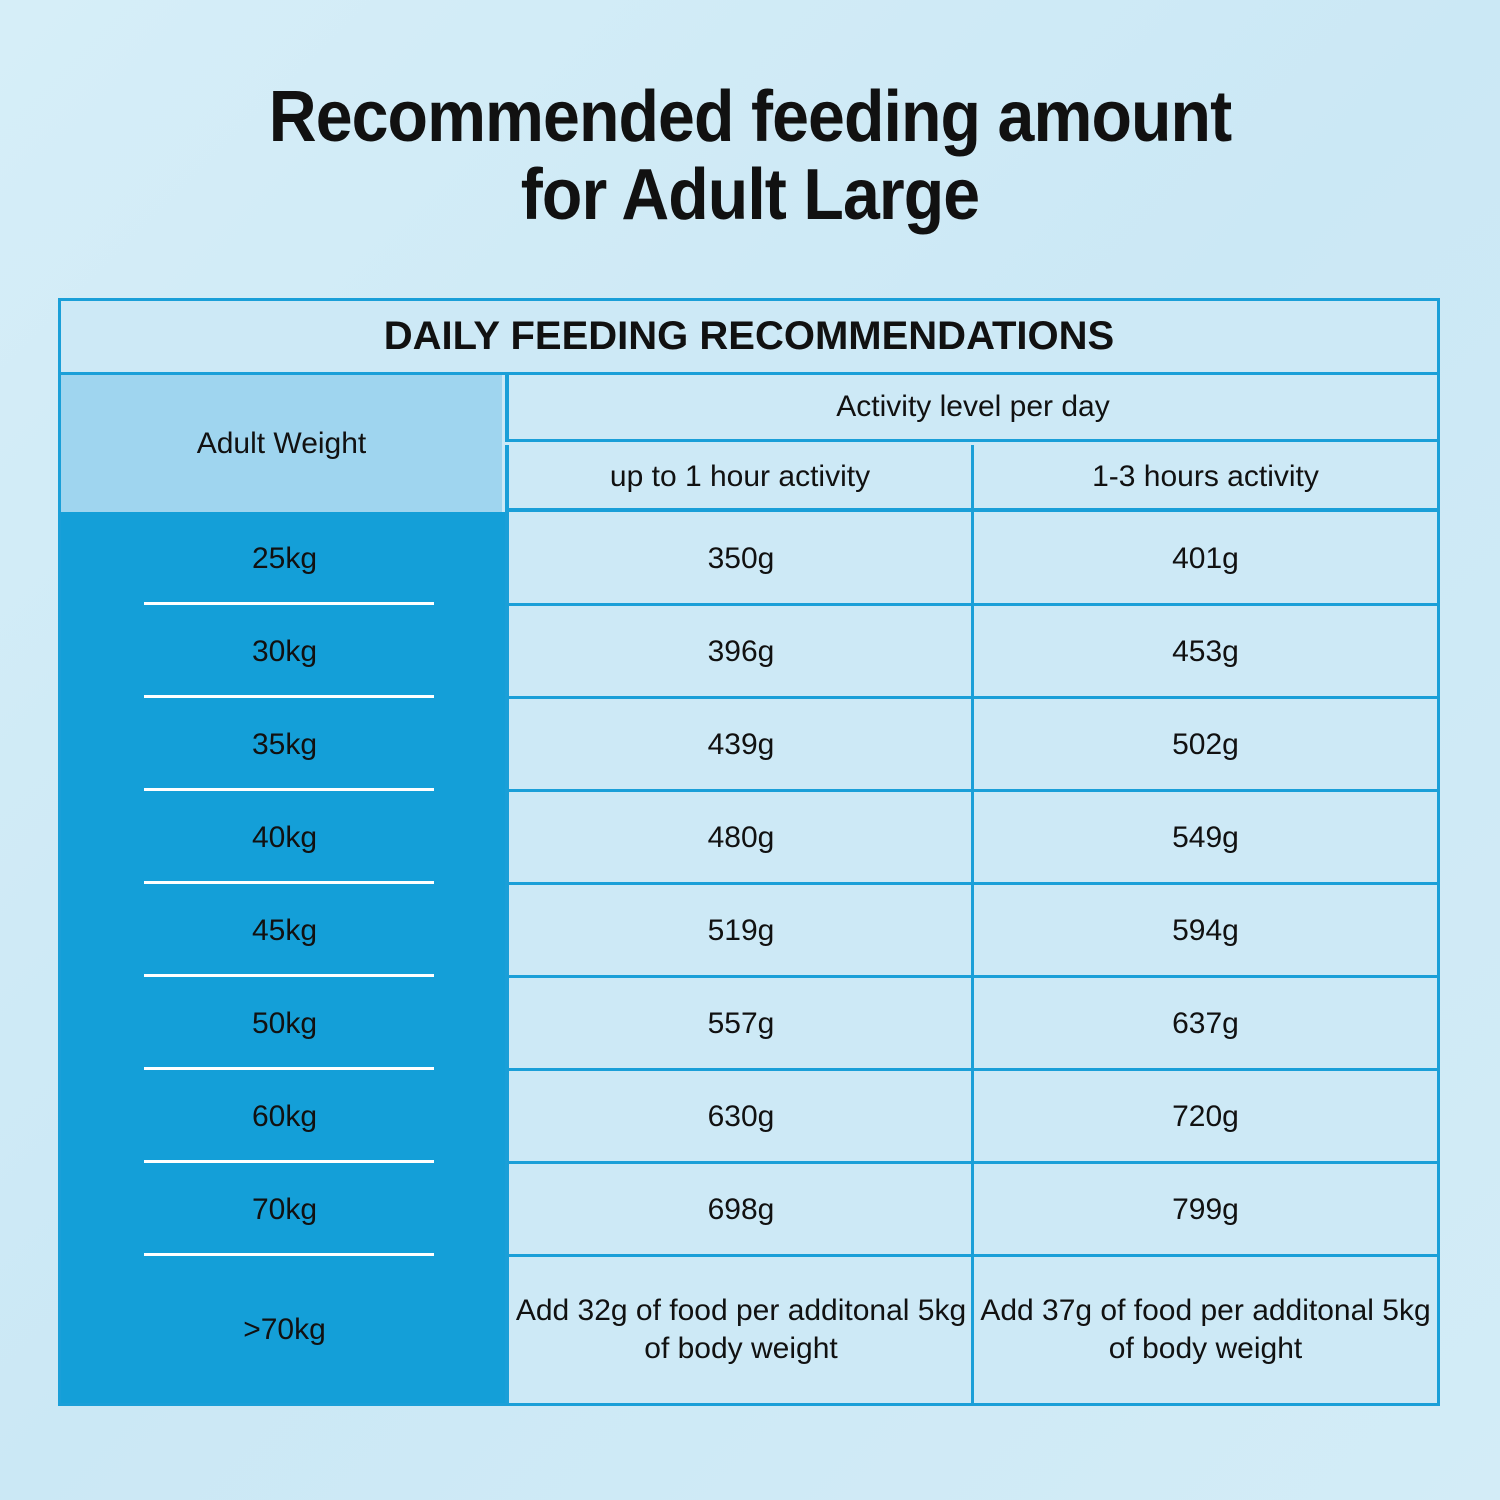  I want to click on table-cell-high-activity: 594g, so click(1205, 930).